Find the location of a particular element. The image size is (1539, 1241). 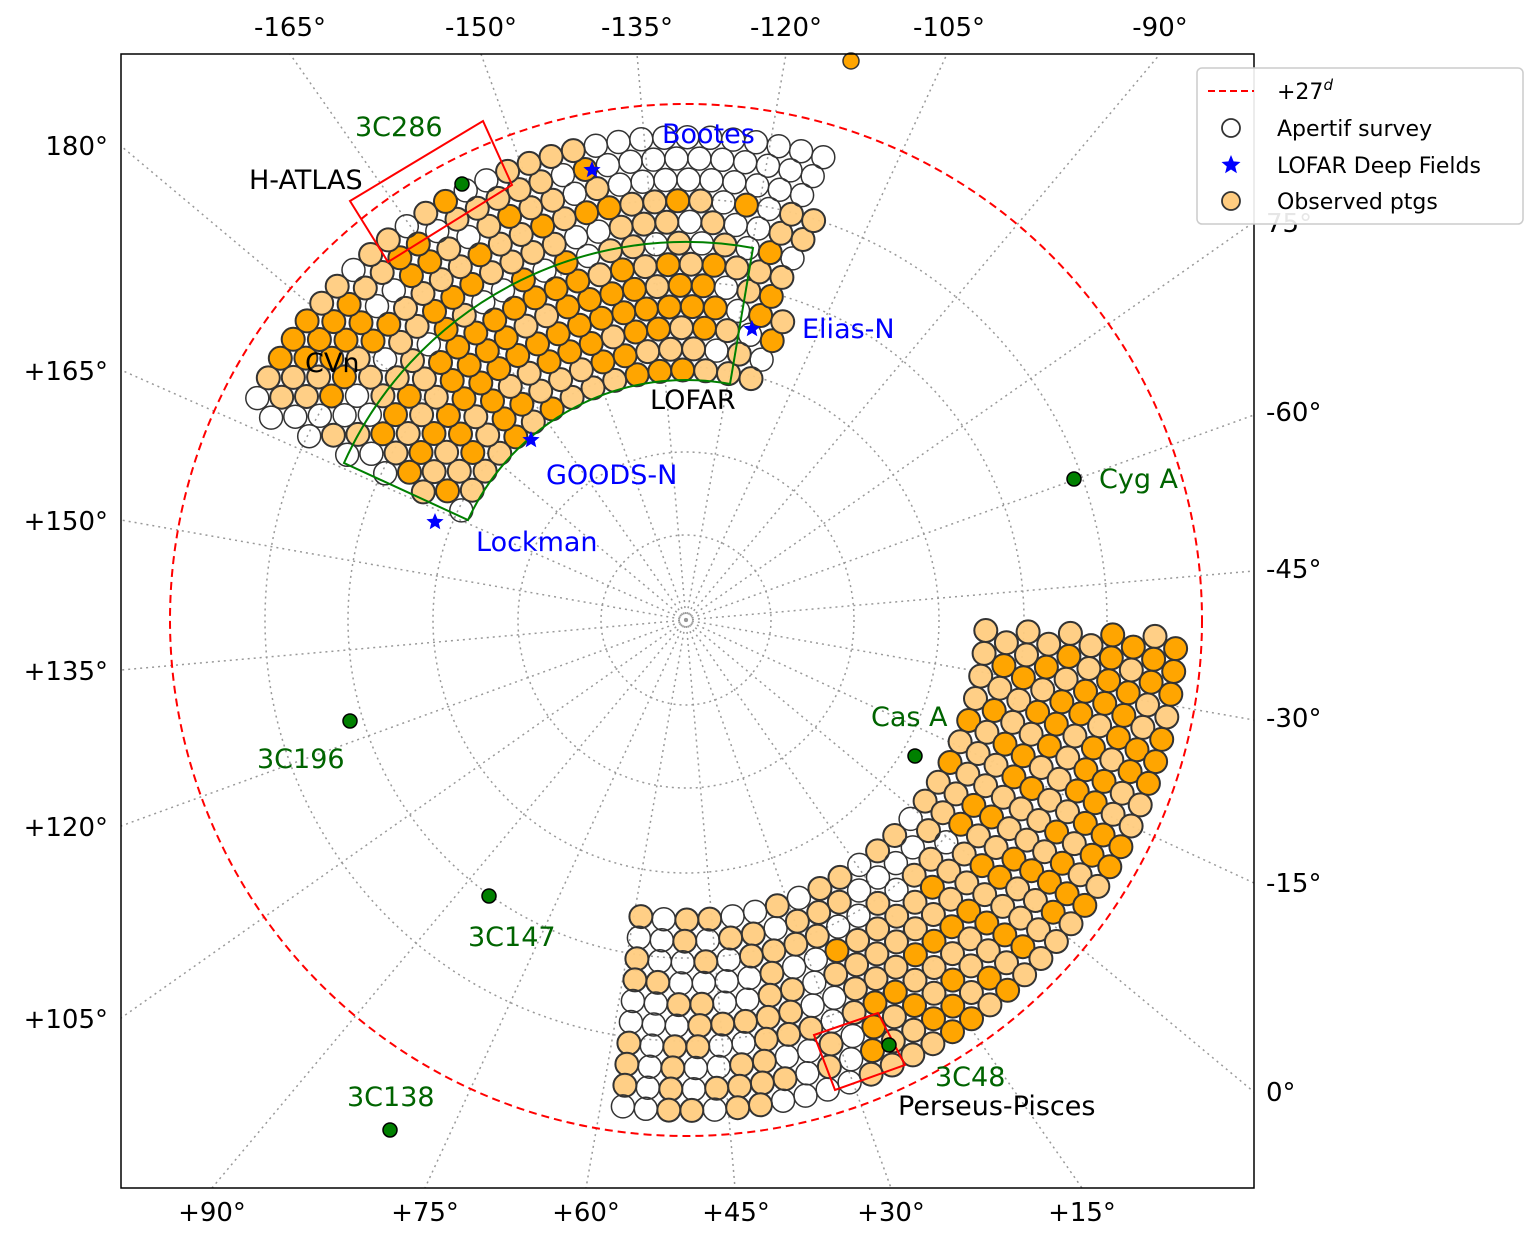

calibrator-label-cyg-a: Cyg A is located at coordinates (1139, 479).